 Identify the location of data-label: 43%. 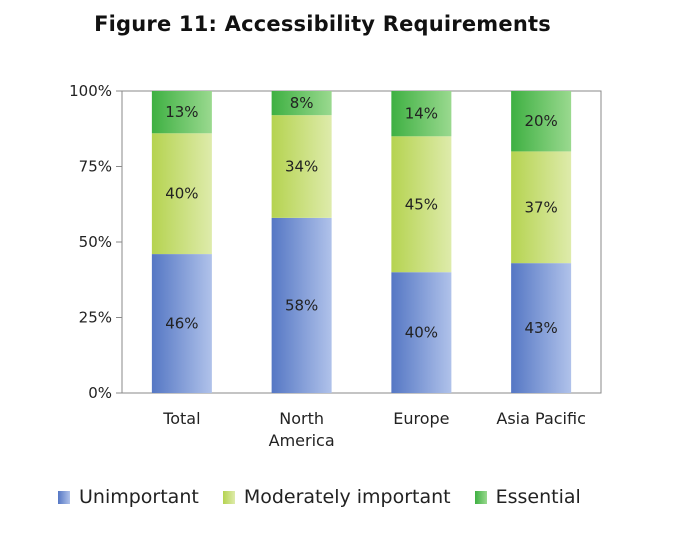
(540, 328).